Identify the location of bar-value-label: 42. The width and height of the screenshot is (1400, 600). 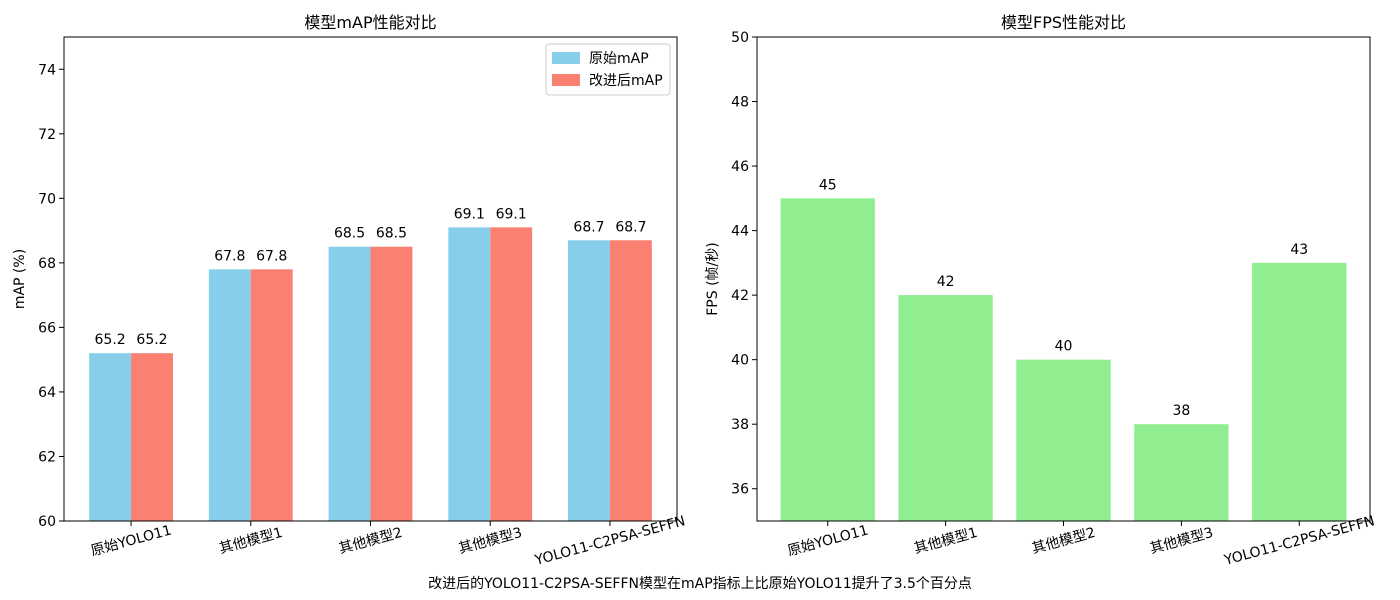
(946, 282).